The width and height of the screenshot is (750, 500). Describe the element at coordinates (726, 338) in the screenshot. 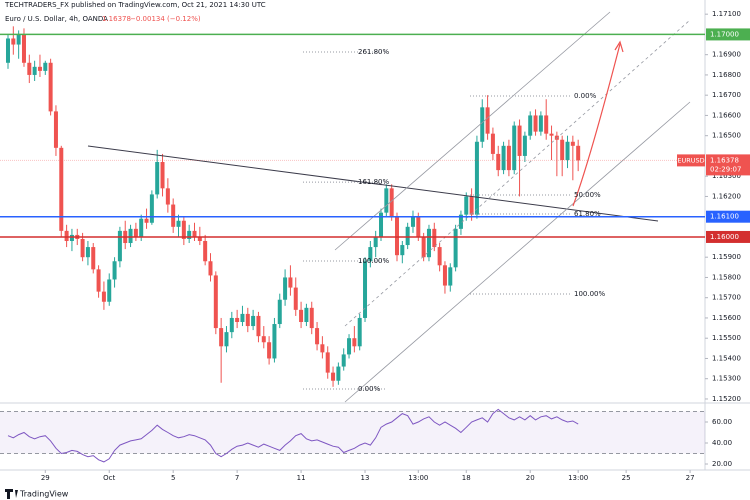

I see `y-tick-label: 1.15500` at that location.